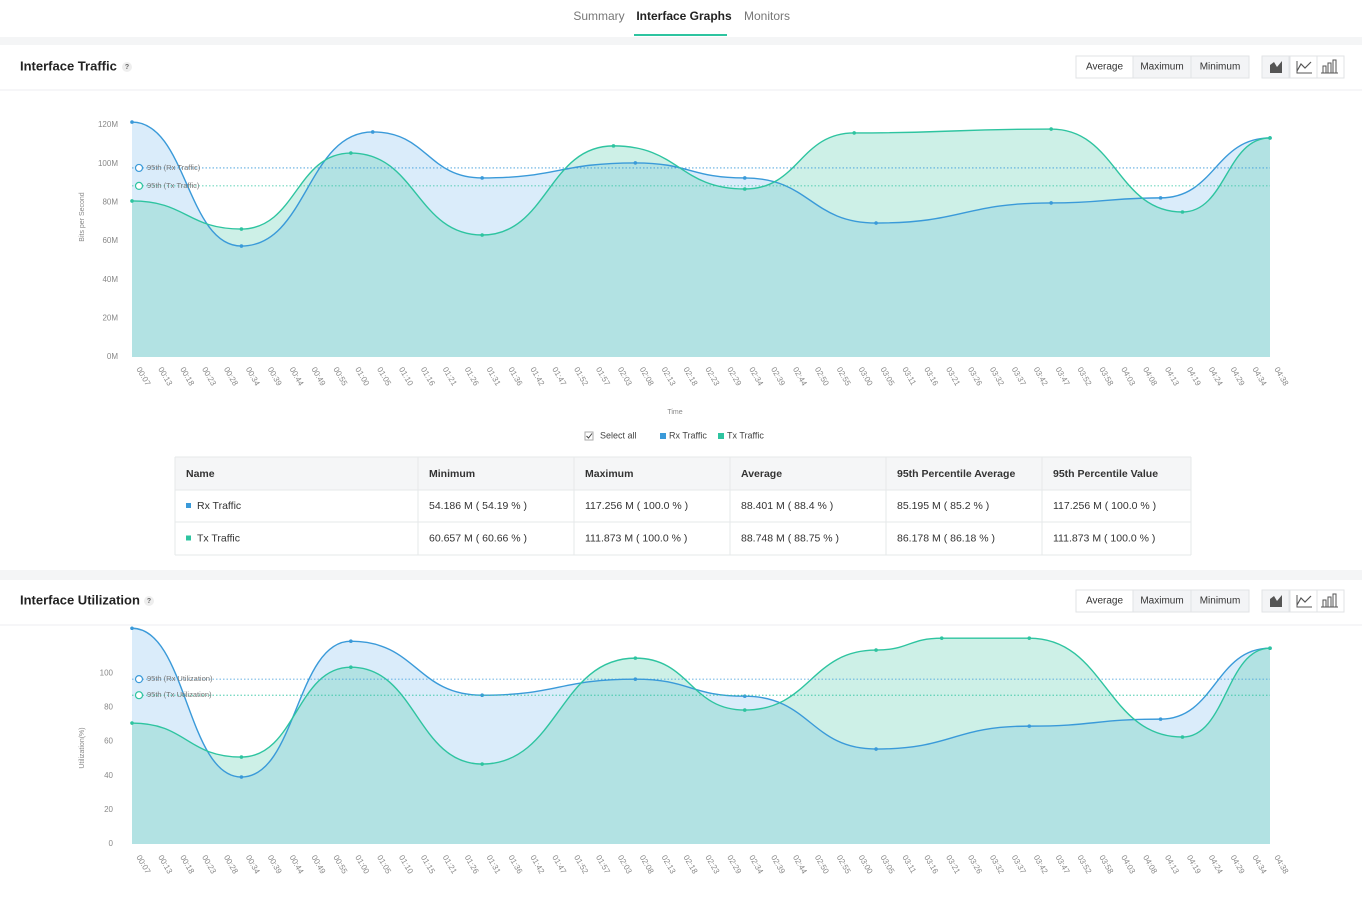 The height and width of the screenshot is (902, 1362). I want to click on table-header-bg, so click(683, 473).